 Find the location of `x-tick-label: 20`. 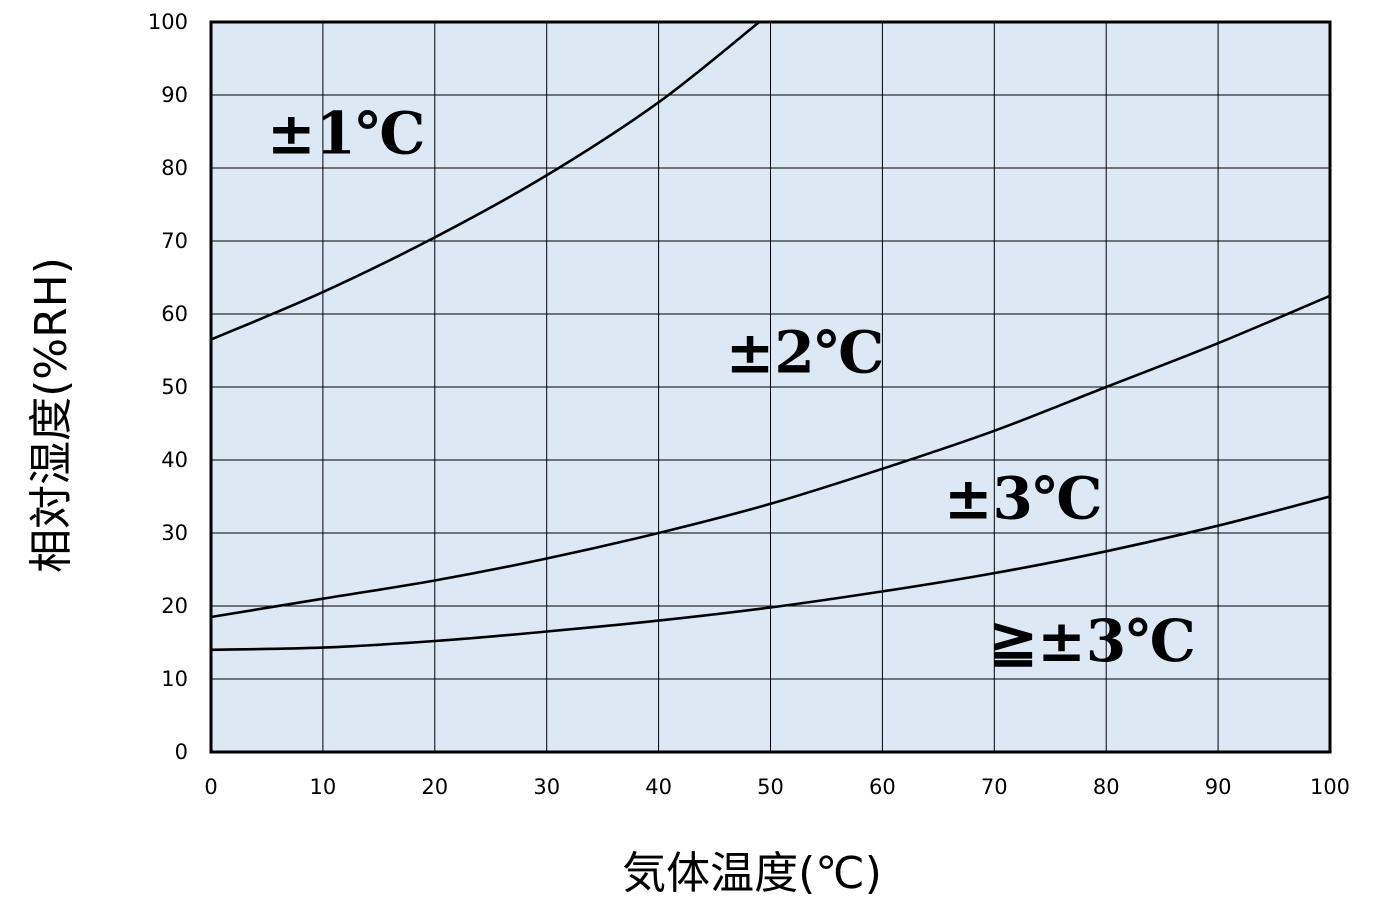

x-tick-label: 20 is located at coordinates (434, 787).